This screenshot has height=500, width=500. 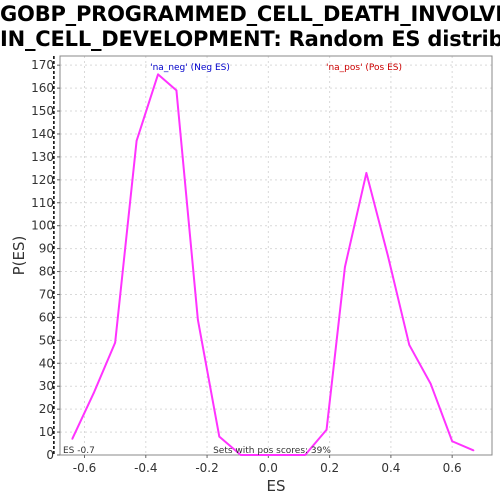 What do you see at coordinates (19, 256) in the screenshot?
I see `y-axis-title: P(ES)` at bounding box center [19, 256].